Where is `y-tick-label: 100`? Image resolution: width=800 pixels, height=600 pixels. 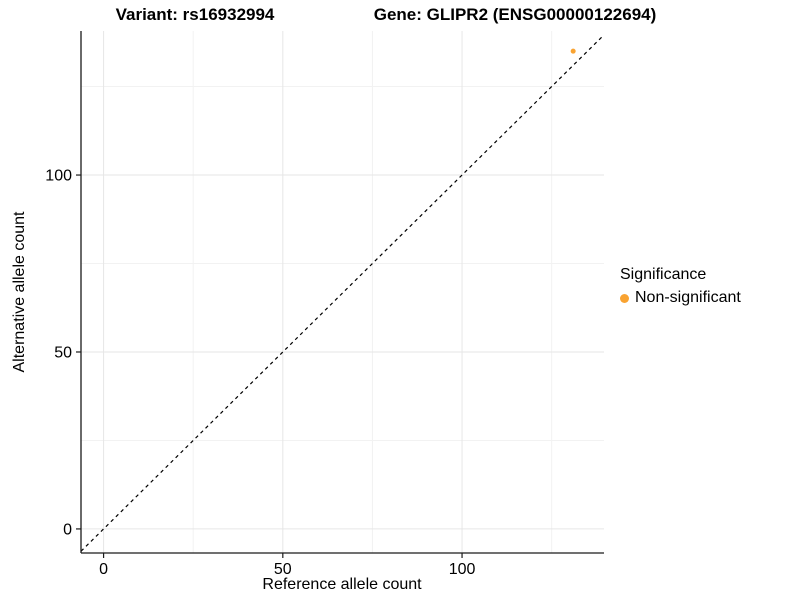
y-tick-label: 100 is located at coordinates (58, 176).